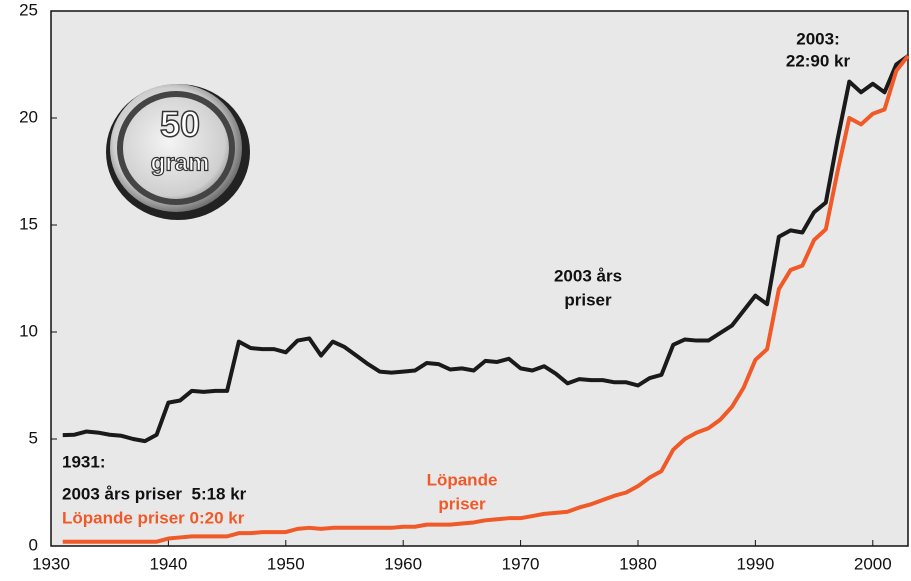  What do you see at coordinates (286, 563) in the screenshot?
I see `x-tick-label: 1950` at bounding box center [286, 563].